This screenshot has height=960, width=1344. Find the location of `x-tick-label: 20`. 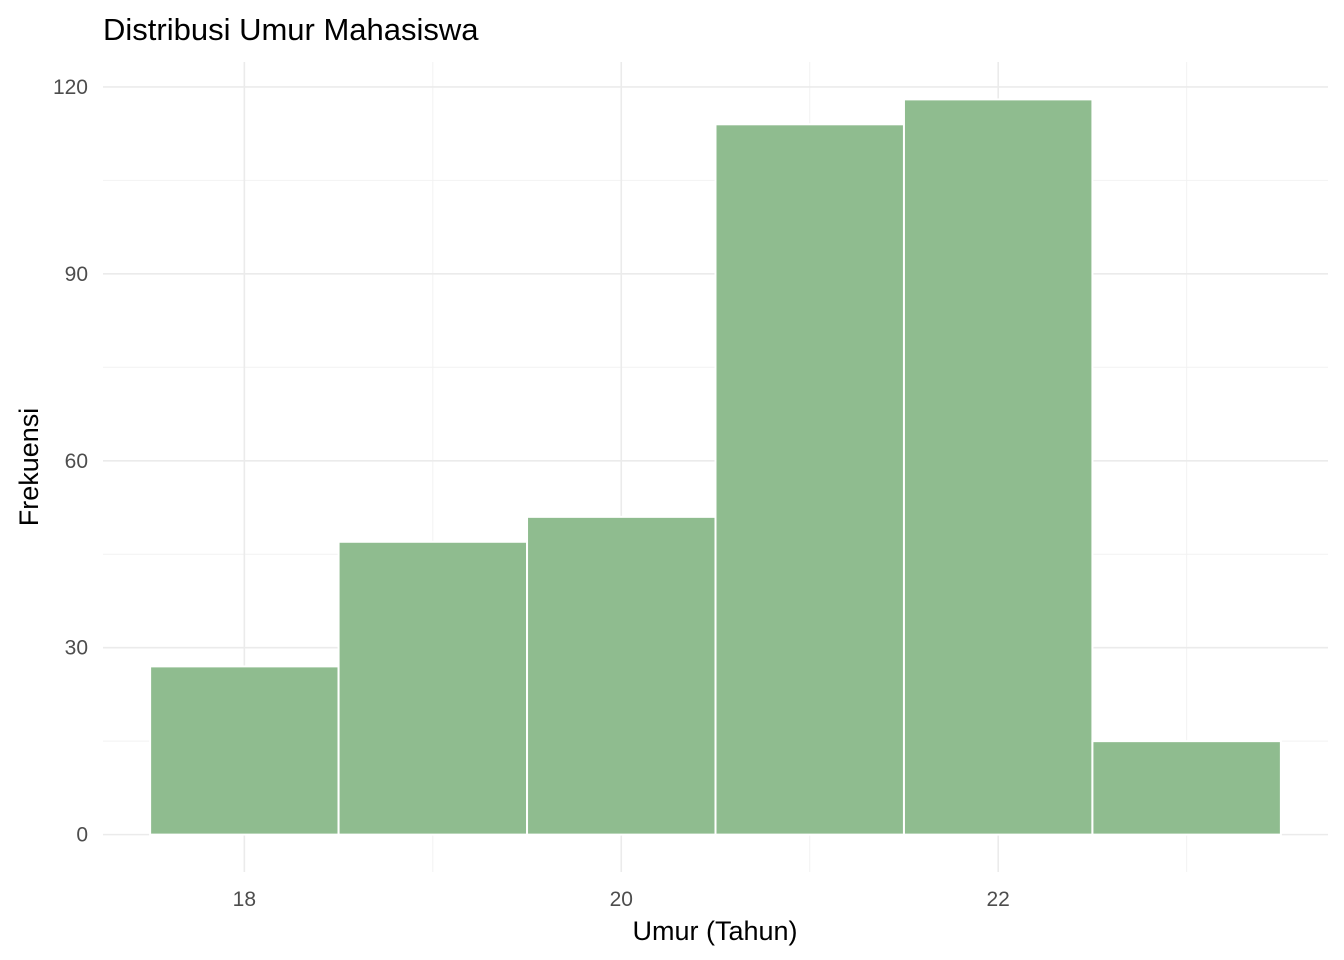

x-tick-label: 20 is located at coordinates (621, 899).